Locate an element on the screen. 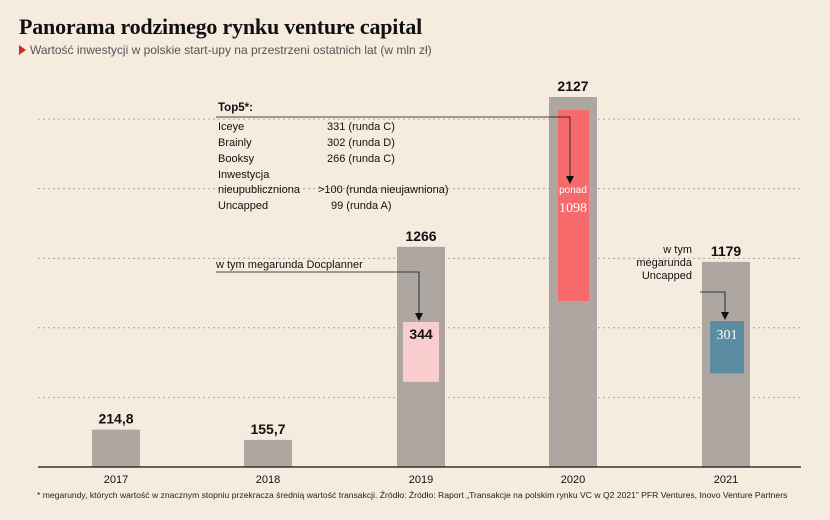 Image resolution: width=830 pixels, height=520 pixels. highlight-value-2020: 1098 is located at coordinates (573, 208).